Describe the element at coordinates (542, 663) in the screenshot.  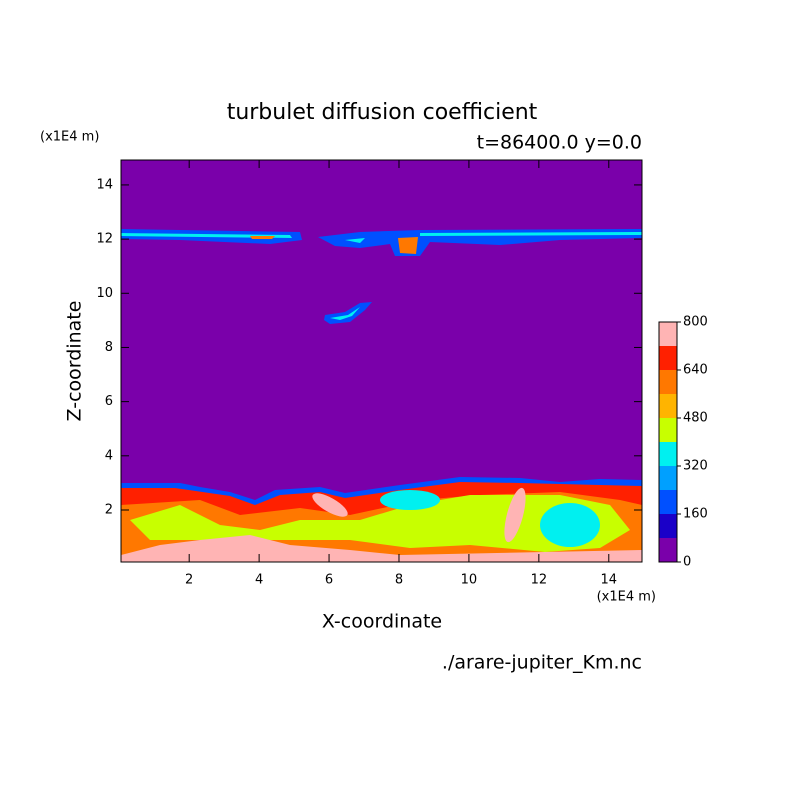
I see `source-file: ./arare-jupiter_Km.nc` at that location.